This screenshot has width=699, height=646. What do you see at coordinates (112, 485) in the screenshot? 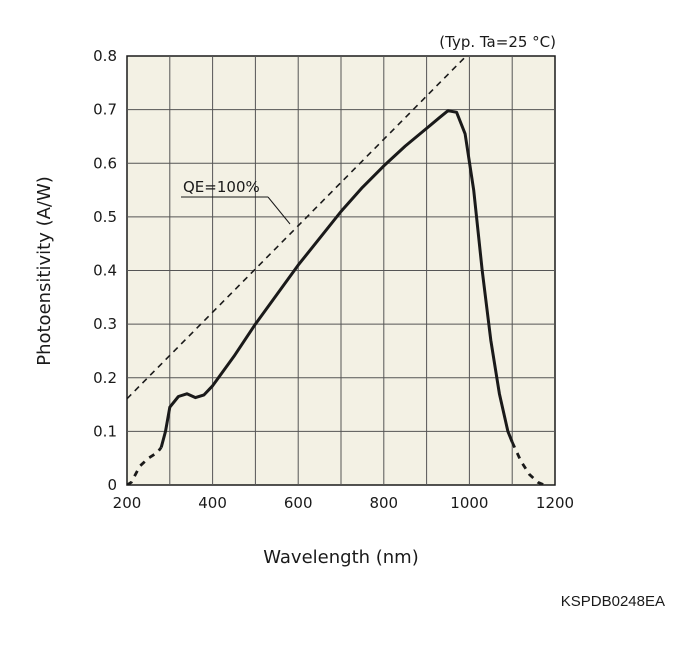
I see `y-tick-label: 0` at bounding box center [112, 485].